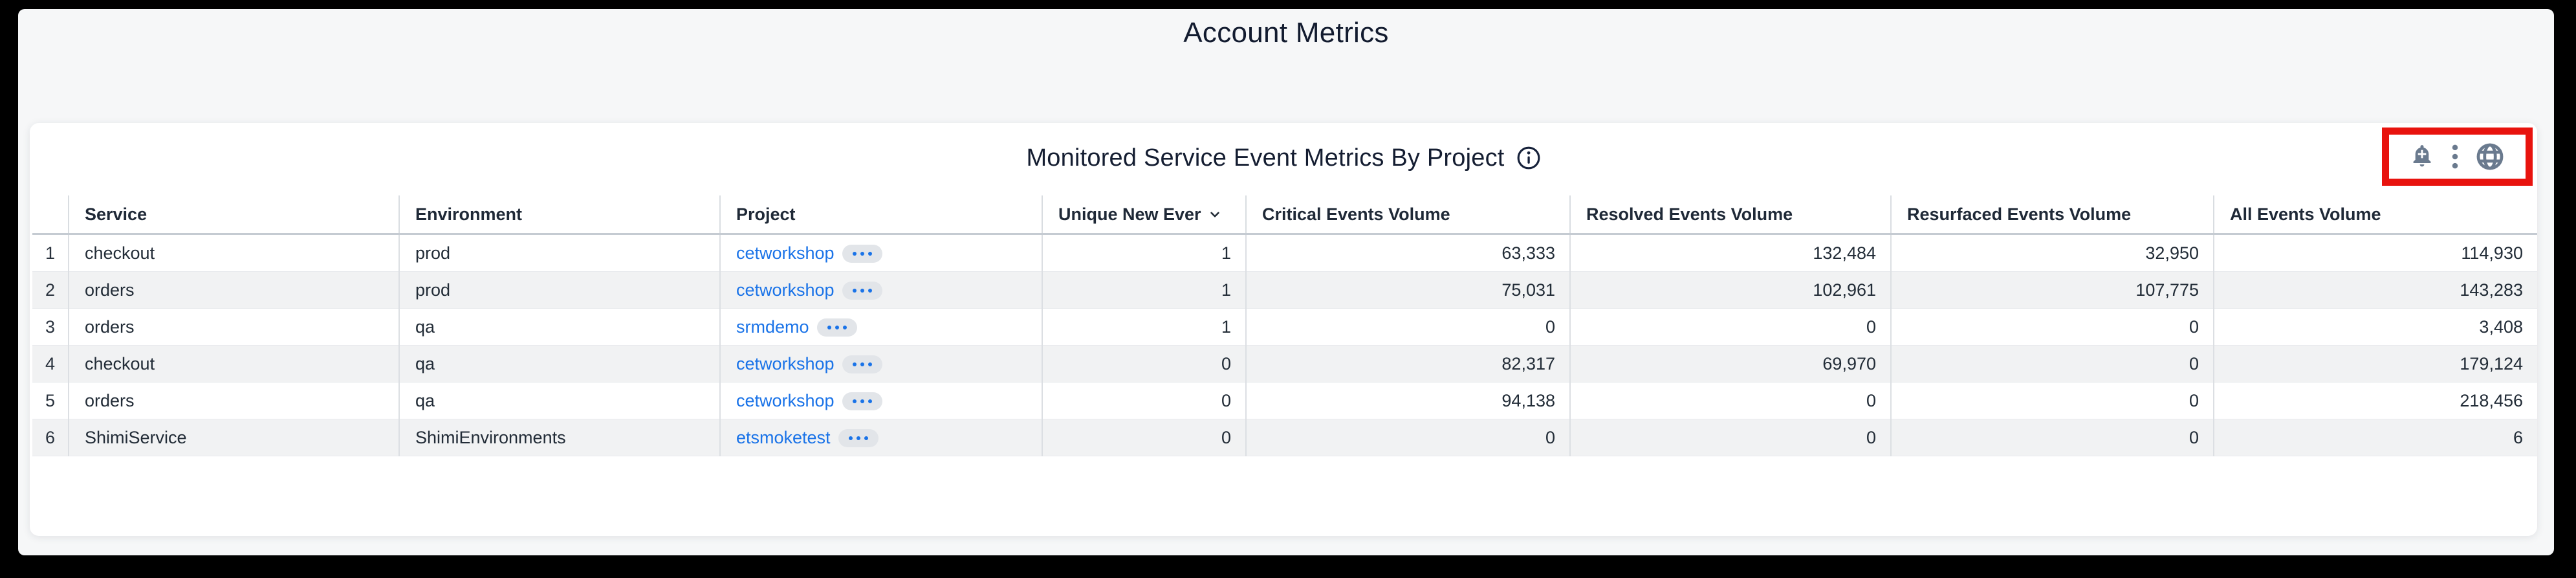 The height and width of the screenshot is (578, 2576). Describe the element at coordinates (880, 327) in the screenshot. I see `project-cell: srmdemo` at that location.